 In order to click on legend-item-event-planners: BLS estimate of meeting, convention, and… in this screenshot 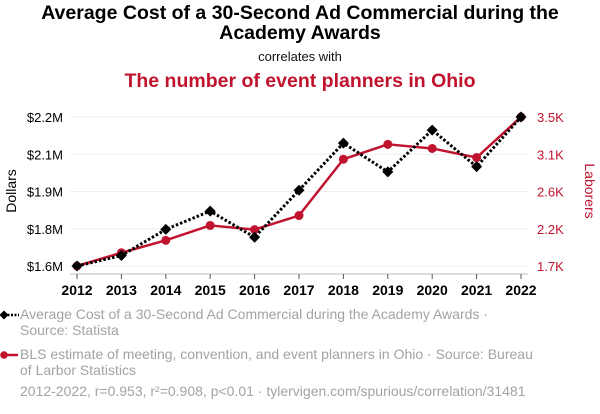, I will do `click(270, 362)`.